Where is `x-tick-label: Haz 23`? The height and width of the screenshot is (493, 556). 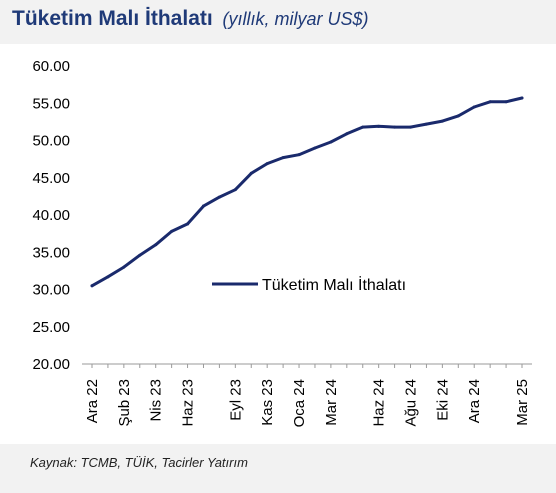 x-tick-label: Haz 23 is located at coordinates (188, 403).